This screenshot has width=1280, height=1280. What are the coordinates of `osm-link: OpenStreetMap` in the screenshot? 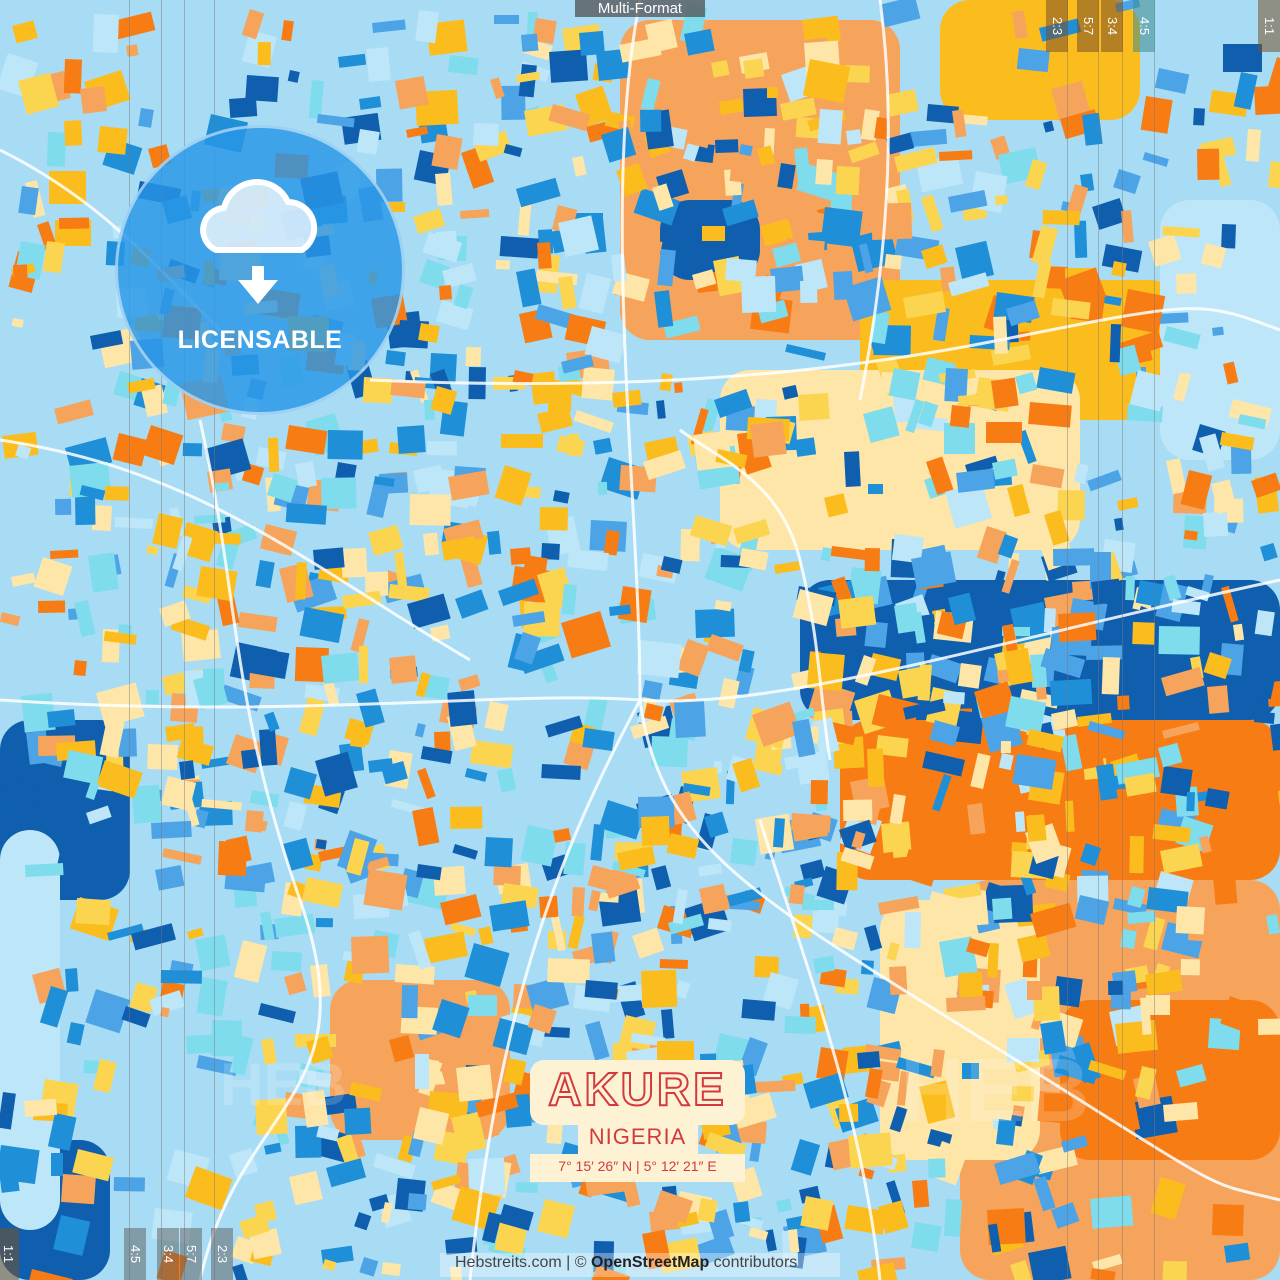 It's located at (650, 1262).